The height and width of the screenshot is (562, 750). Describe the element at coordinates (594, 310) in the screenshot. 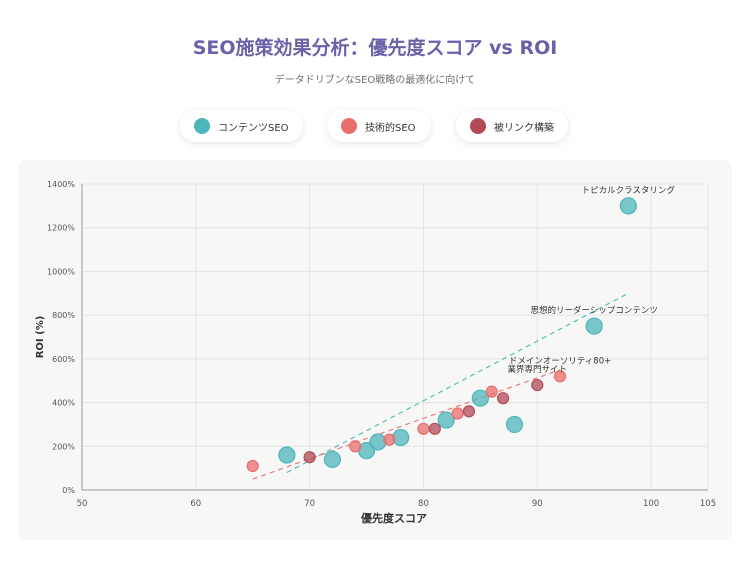

I see `point-annotation: 思想的リーダーシップコンテンツ` at that location.